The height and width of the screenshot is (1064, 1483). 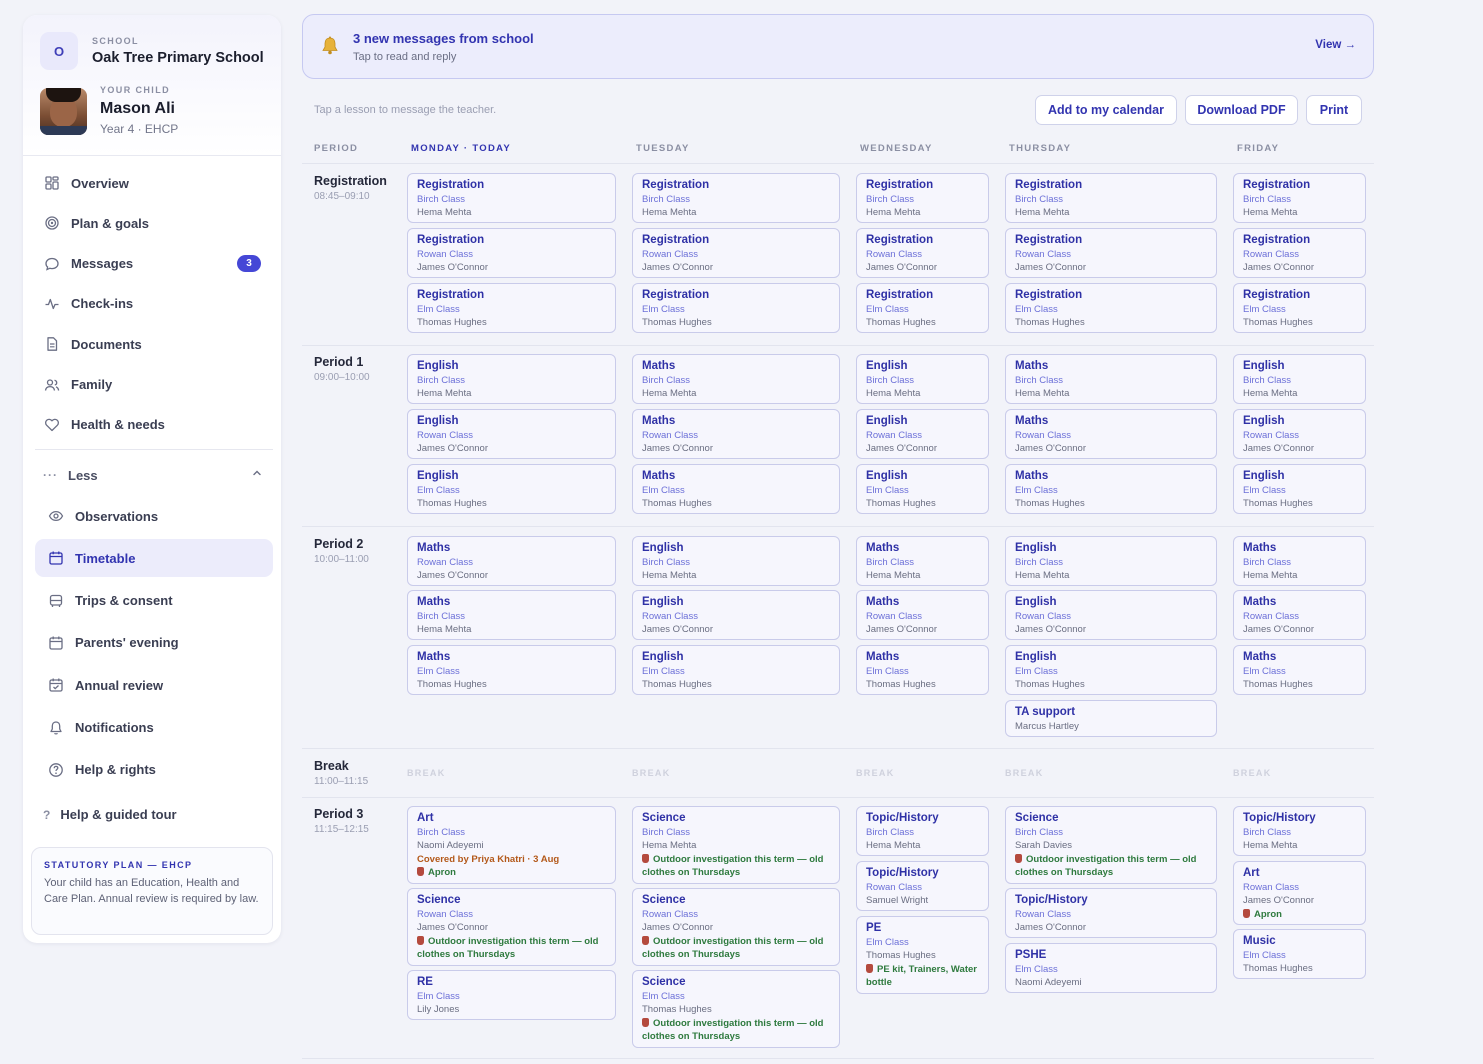 I want to click on sidebar-item-check-ins: Check-ins, so click(x=154, y=304).